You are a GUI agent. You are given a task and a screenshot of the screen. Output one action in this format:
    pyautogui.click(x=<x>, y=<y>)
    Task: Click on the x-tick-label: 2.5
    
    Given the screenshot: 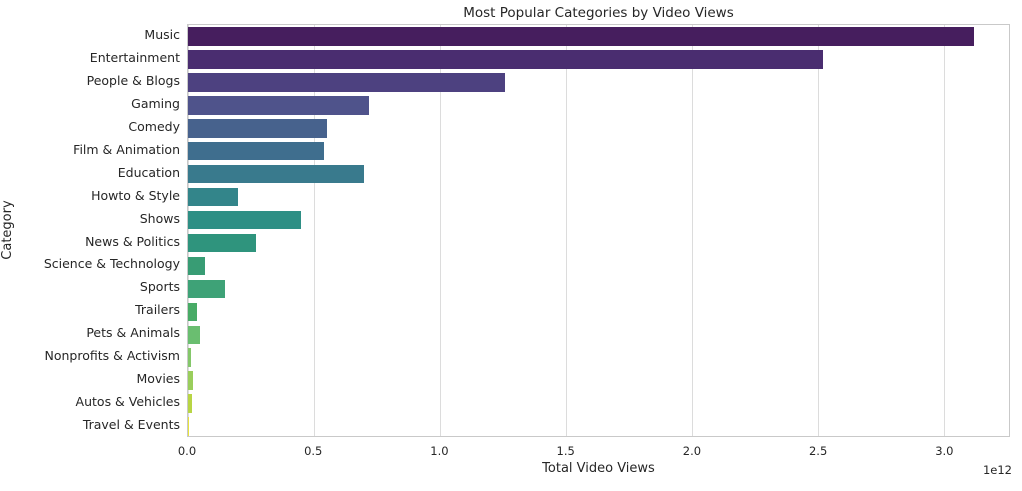 What is the action you would take?
    pyautogui.click(x=818, y=451)
    